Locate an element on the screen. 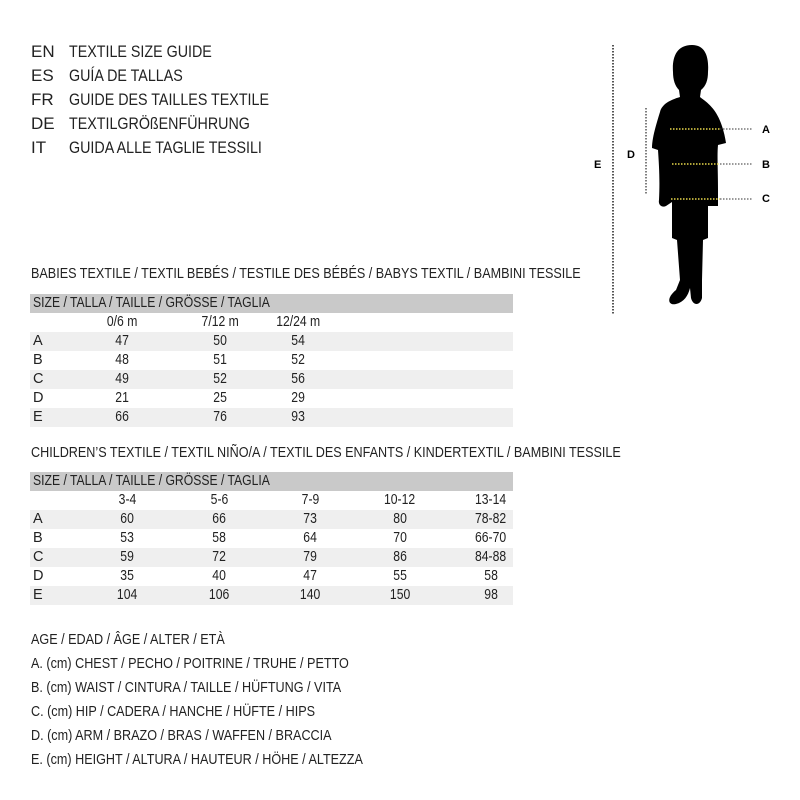  title-text: TEXTILGRÖßENFÜHRUNG is located at coordinates (159, 123).